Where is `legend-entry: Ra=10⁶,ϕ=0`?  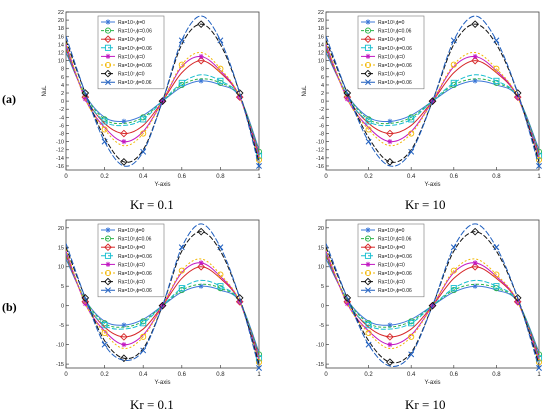 legend-entry: Ra=10⁶,ϕ=0 is located at coordinates (391, 283).